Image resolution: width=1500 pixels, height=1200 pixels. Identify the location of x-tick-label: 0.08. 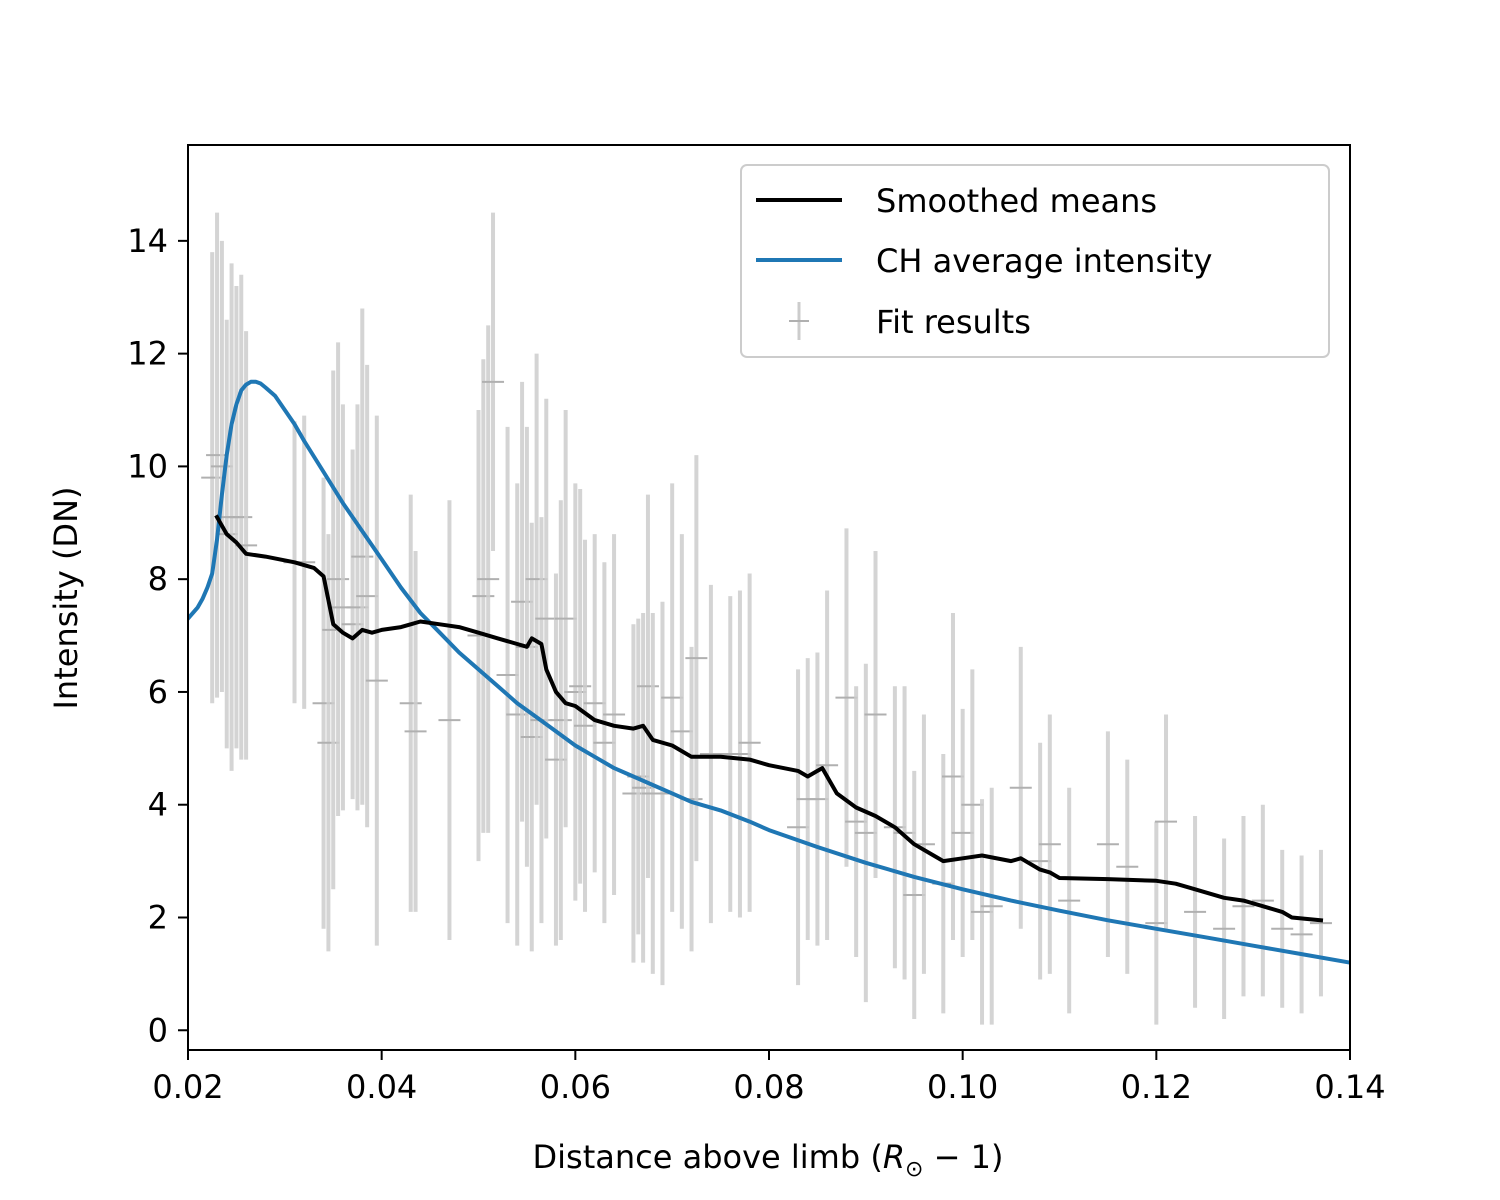
(768, 1087).